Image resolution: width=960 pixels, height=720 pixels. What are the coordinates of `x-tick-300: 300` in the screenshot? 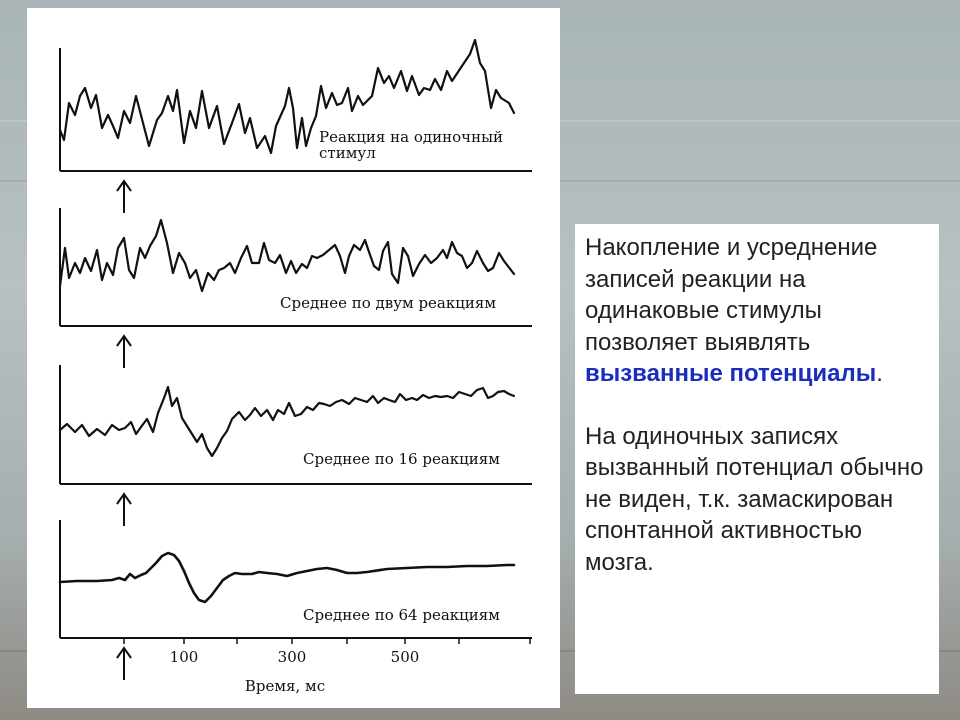 It's located at (292, 657).